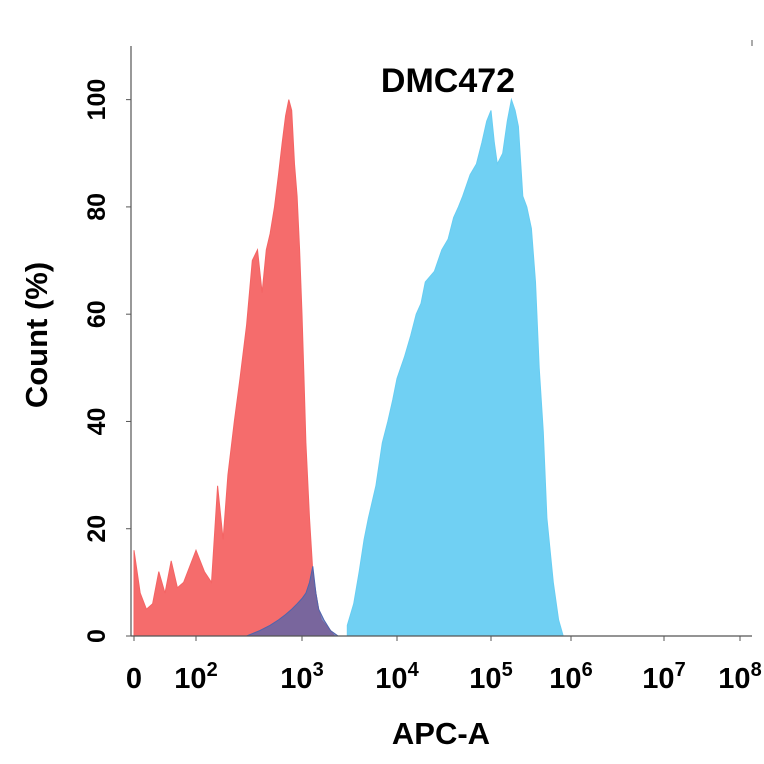 This screenshot has height=764, width=764. I want to click on x-tick-label-100000000: 10⁸, so click(739, 677).